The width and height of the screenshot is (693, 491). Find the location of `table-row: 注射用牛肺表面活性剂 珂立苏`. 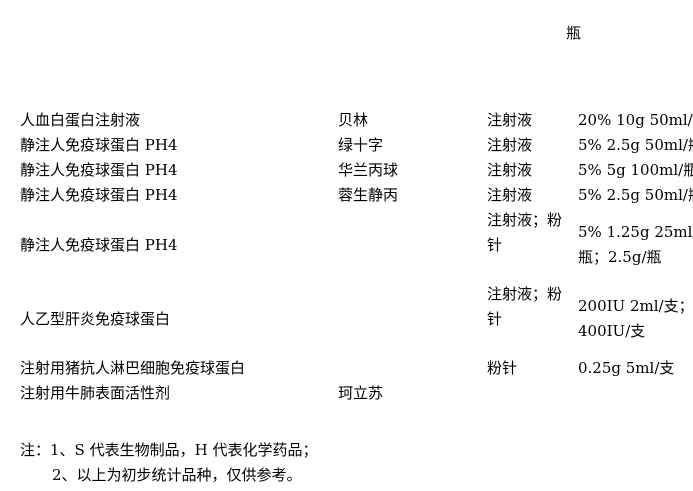

table-row: 注射用牛肺表面活性剂 珂立苏 is located at coordinates (346, 393).